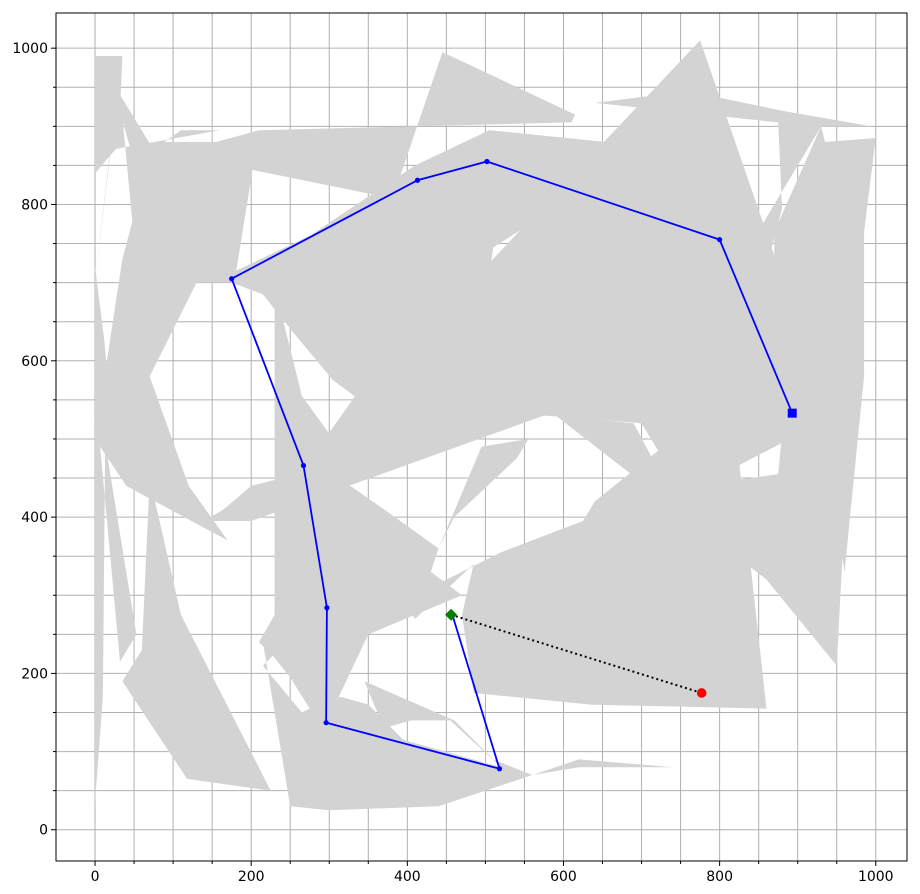  What do you see at coordinates (701, 693) in the screenshot?
I see `goal-marker` at bounding box center [701, 693].